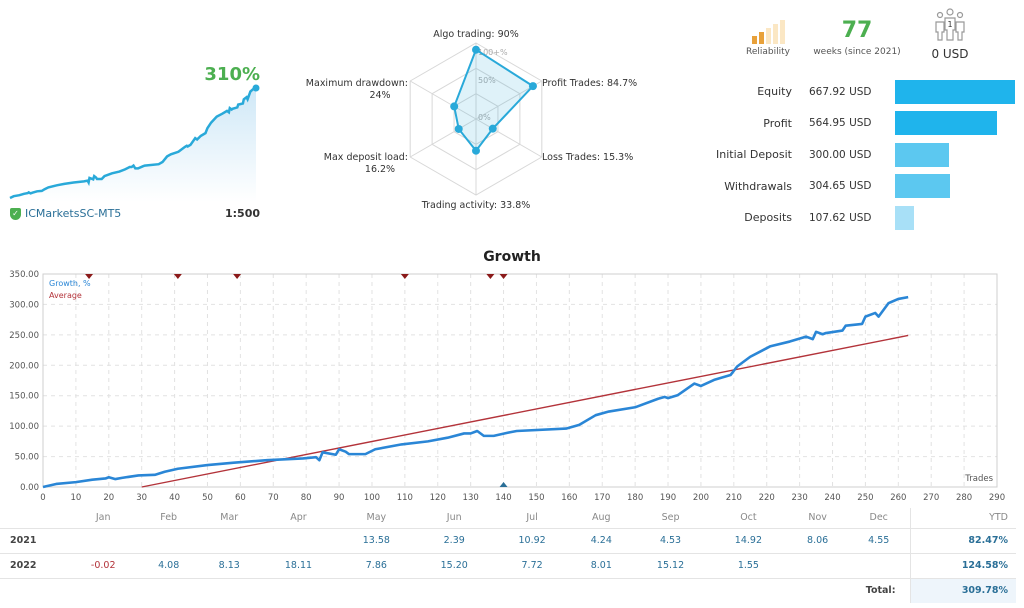 The image size is (1024, 608). Describe the element at coordinates (668, 498) in the screenshot. I see `x-tick-label: 190` at that location.